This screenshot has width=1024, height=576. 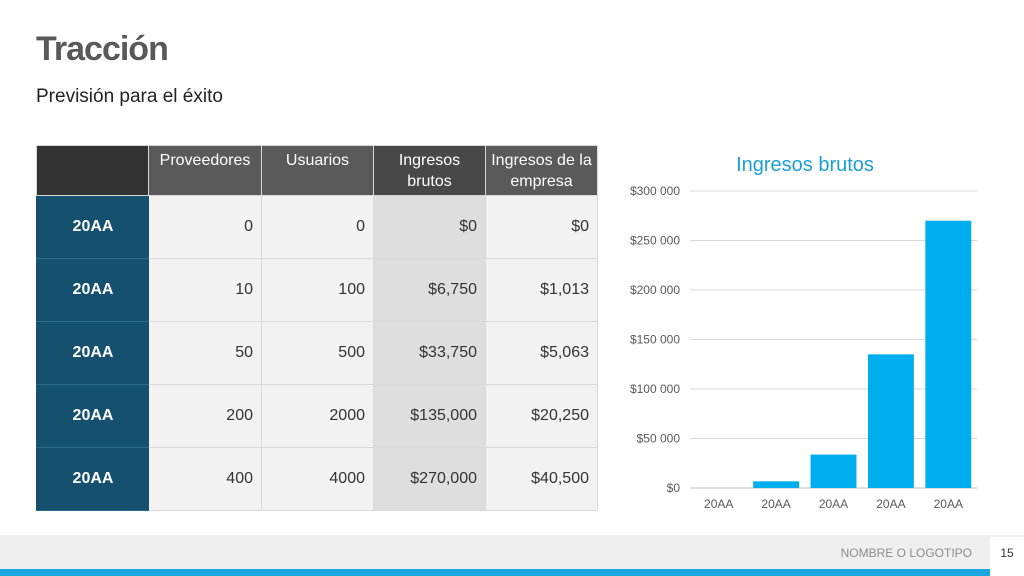 What do you see at coordinates (541, 170) in the screenshot?
I see `table-header-ingresos-empresa: Ingresos de la empresa` at bounding box center [541, 170].